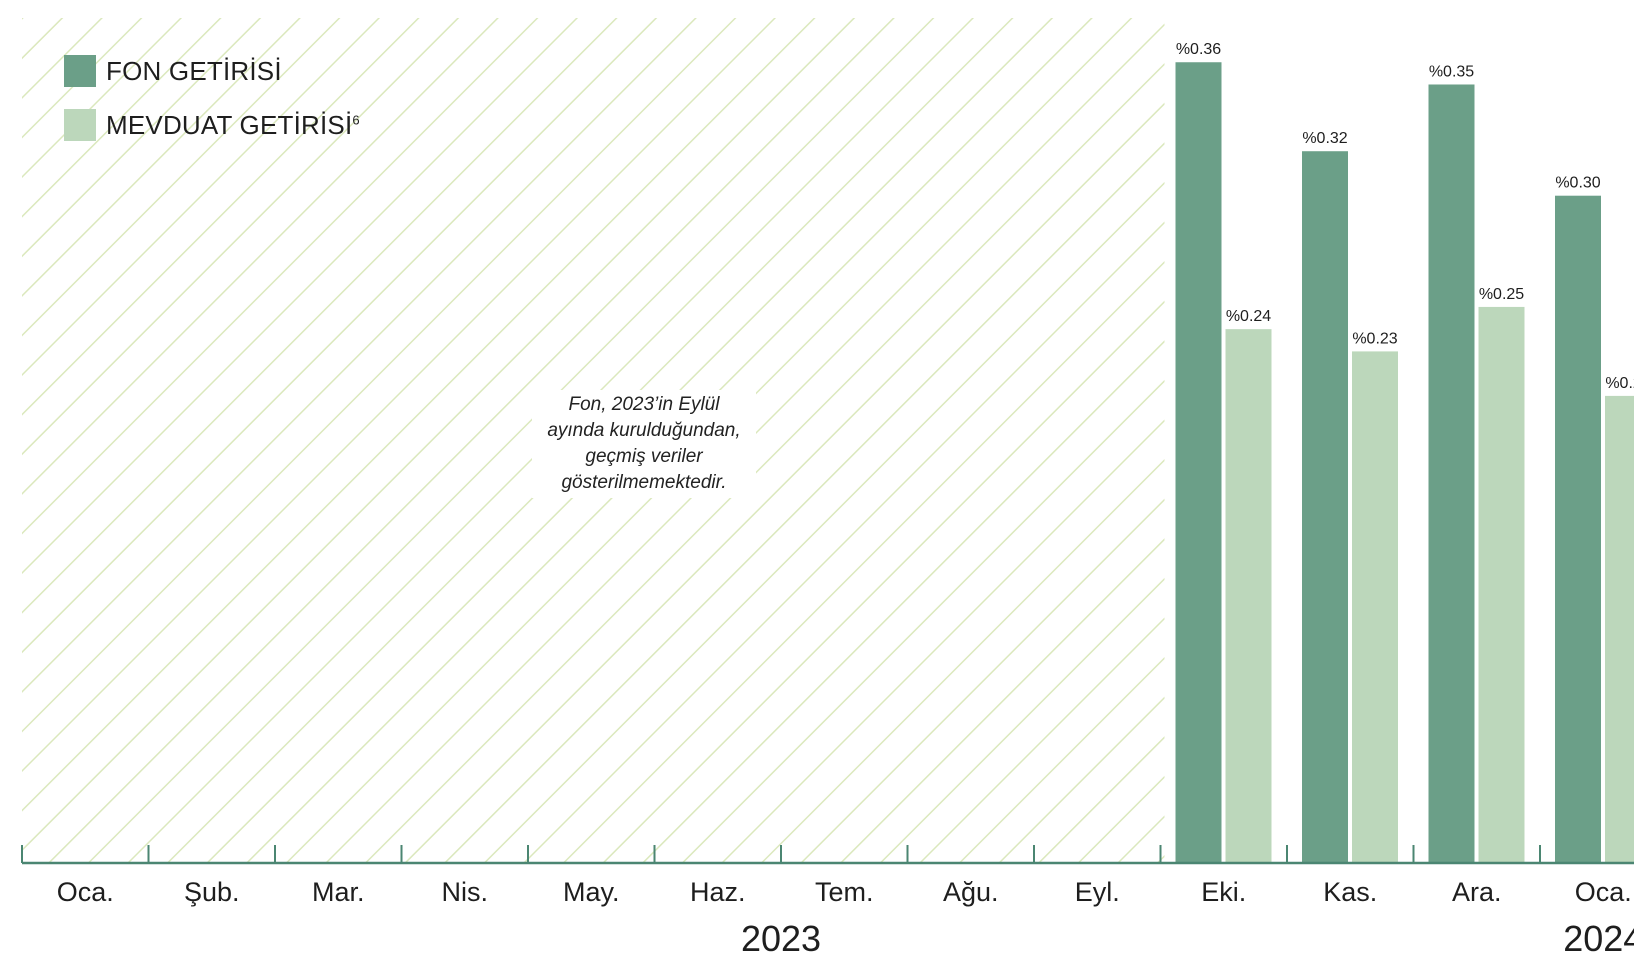 The image size is (1634, 959). What do you see at coordinates (781, 938) in the screenshot?
I see `year-label: 2023` at bounding box center [781, 938].